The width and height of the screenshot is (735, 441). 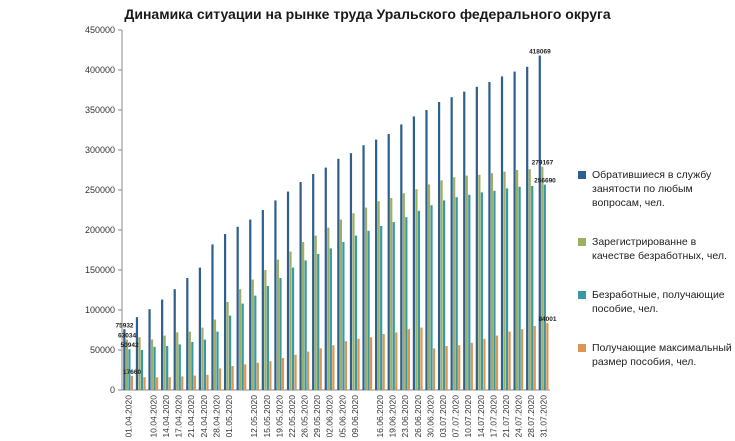 I want to click on y-tick-label: 200000, so click(x=100, y=230).